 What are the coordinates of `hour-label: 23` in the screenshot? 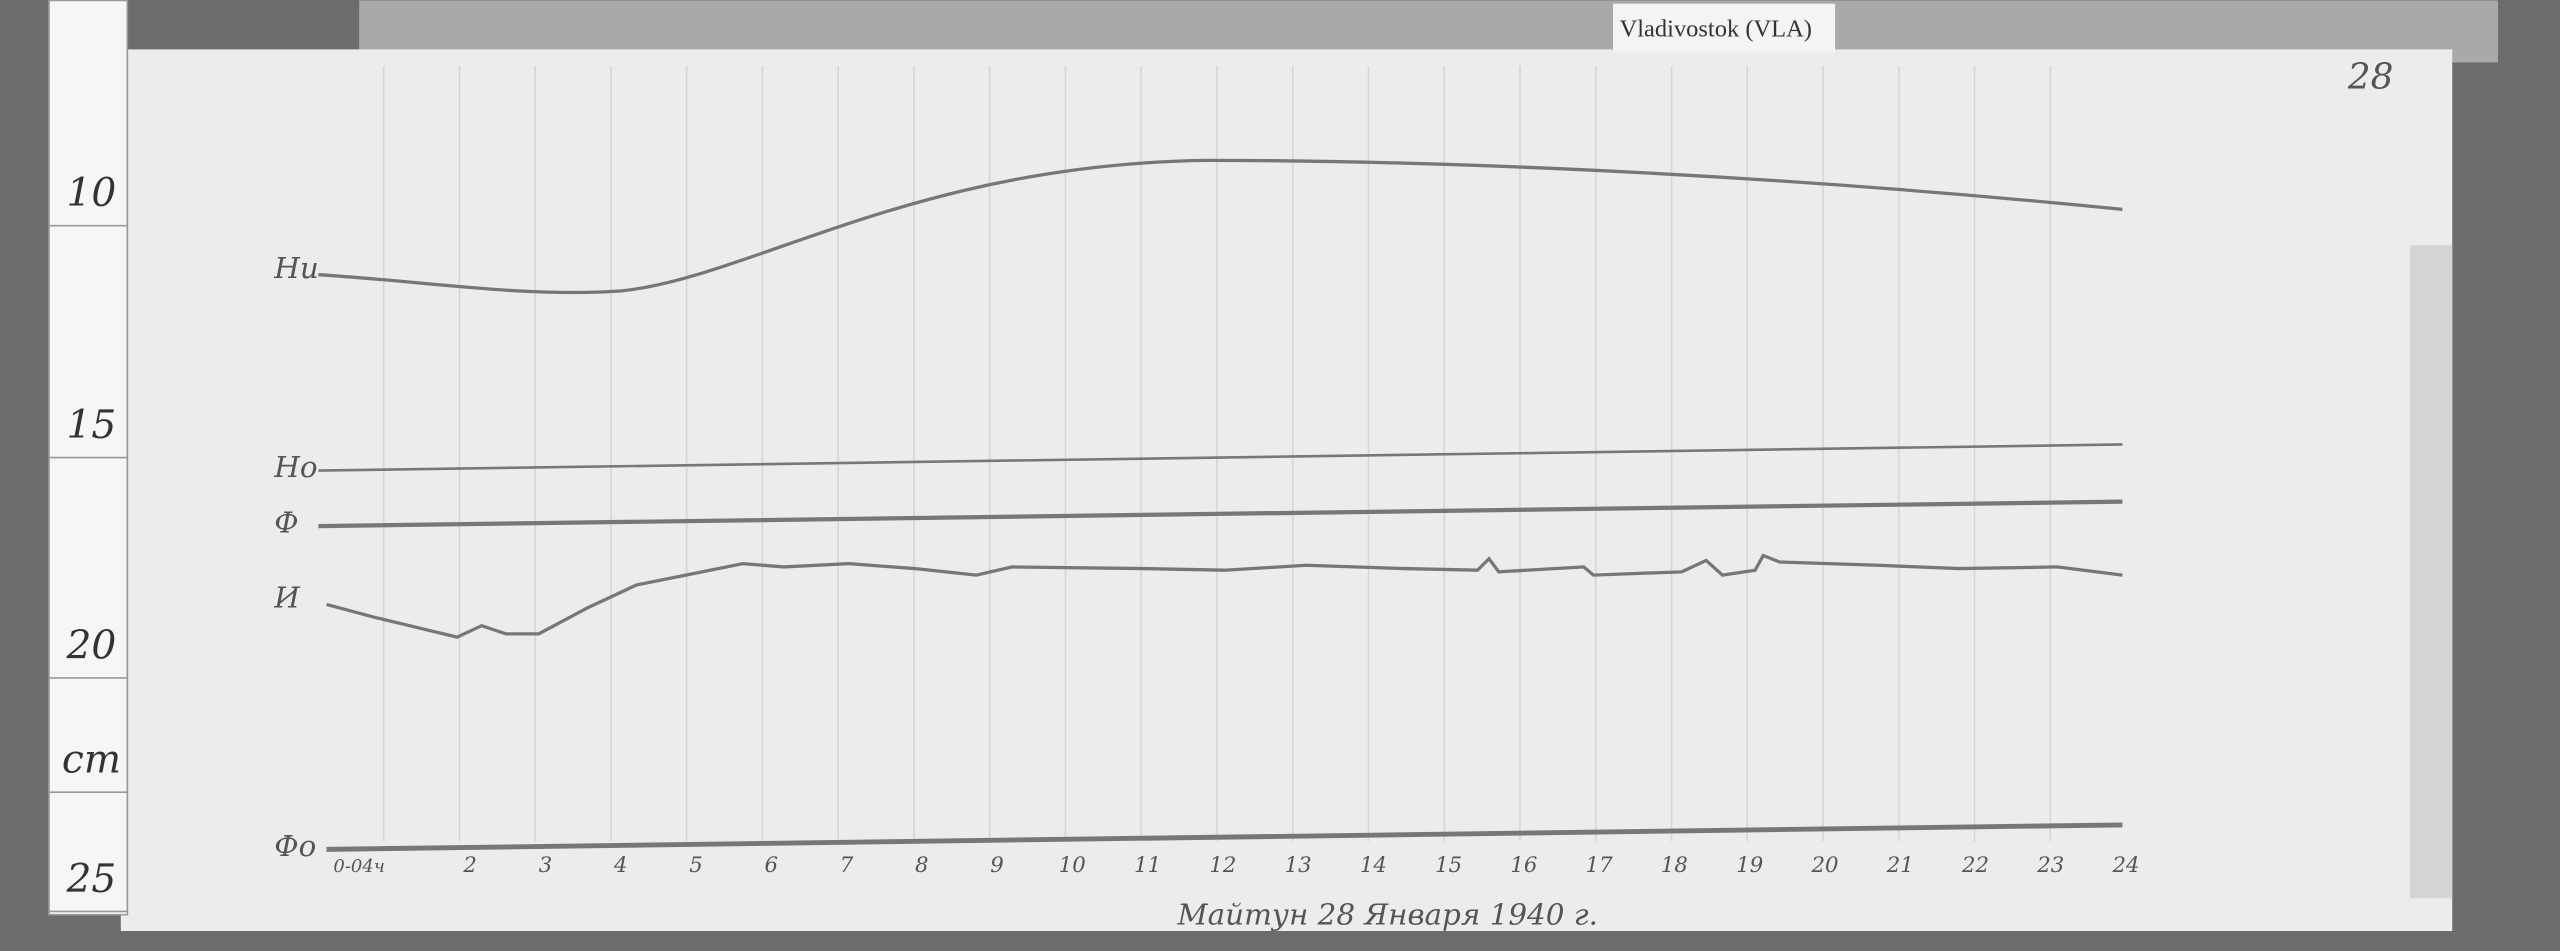 It's located at (2050, 865).